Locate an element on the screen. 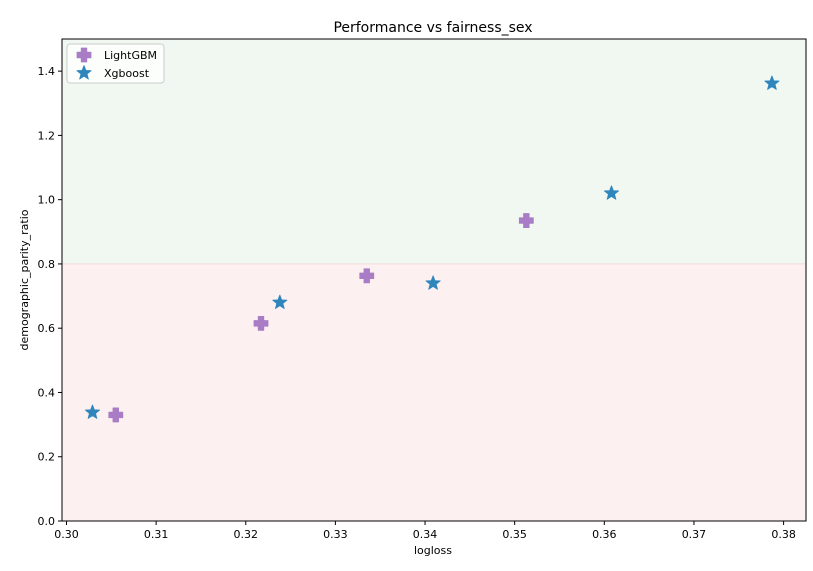 The image size is (813, 571). x-tick-label: 0.32 is located at coordinates (246, 534).